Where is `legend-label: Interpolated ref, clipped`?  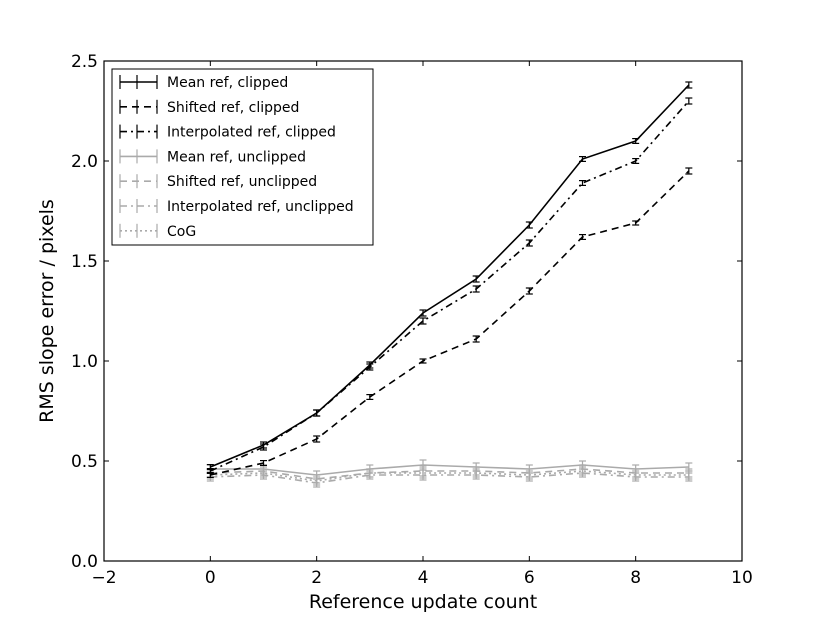 legend-label: Interpolated ref, clipped is located at coordinates (251, 133).